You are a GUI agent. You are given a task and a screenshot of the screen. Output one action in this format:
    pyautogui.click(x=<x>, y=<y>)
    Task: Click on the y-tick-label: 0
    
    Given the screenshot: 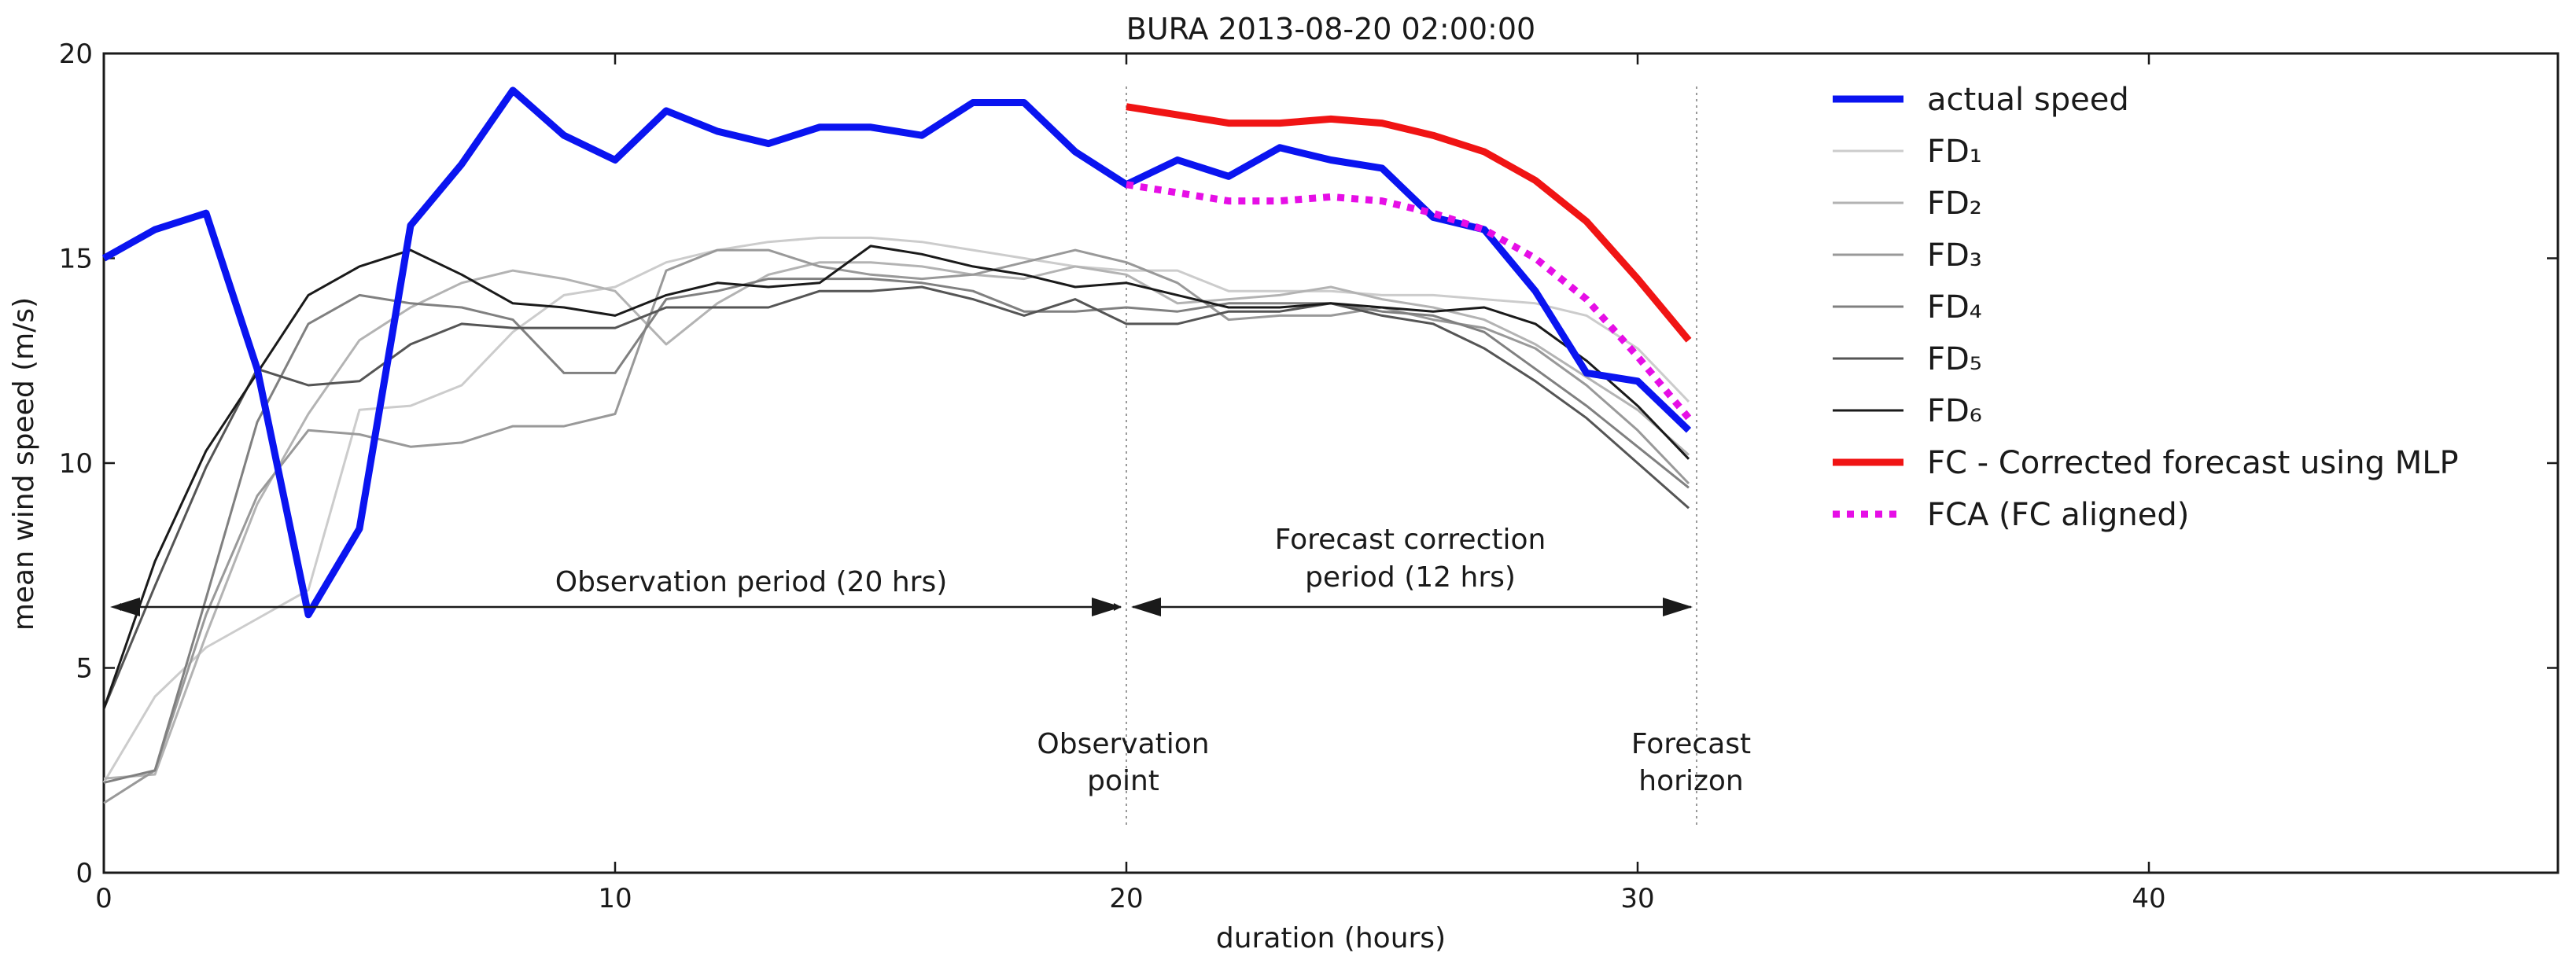 What is the action you would take?
    pyautogui.click(x=84, y=873)
    